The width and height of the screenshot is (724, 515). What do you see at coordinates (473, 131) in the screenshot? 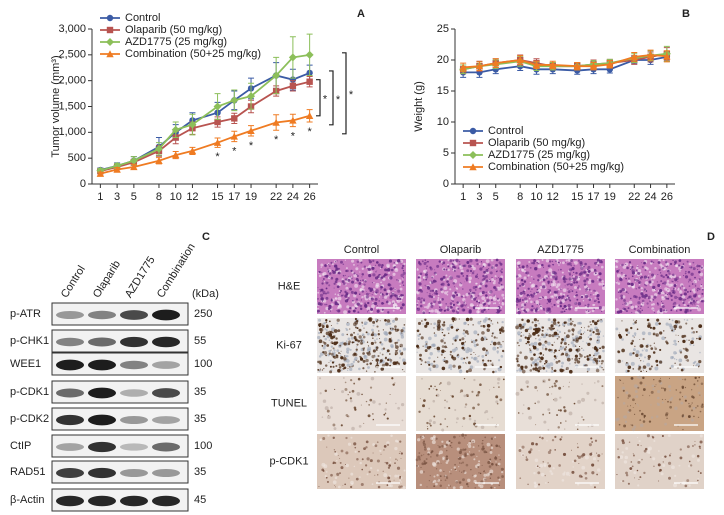
I see `legend-marker` at bounding box center [473, 131].